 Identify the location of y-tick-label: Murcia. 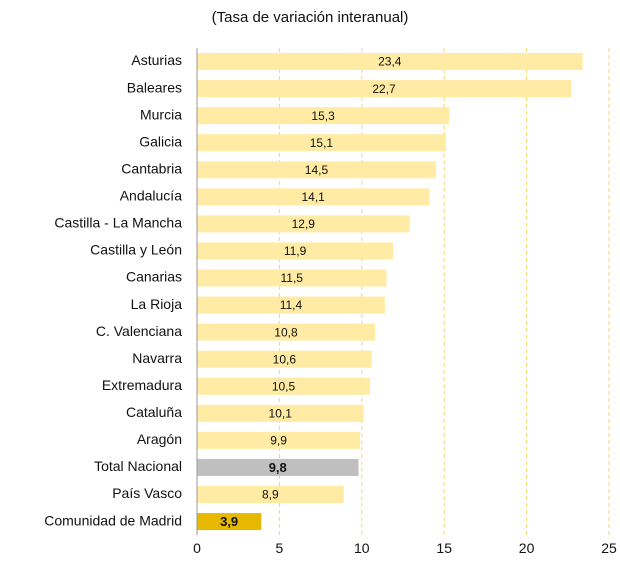
(161, 114).